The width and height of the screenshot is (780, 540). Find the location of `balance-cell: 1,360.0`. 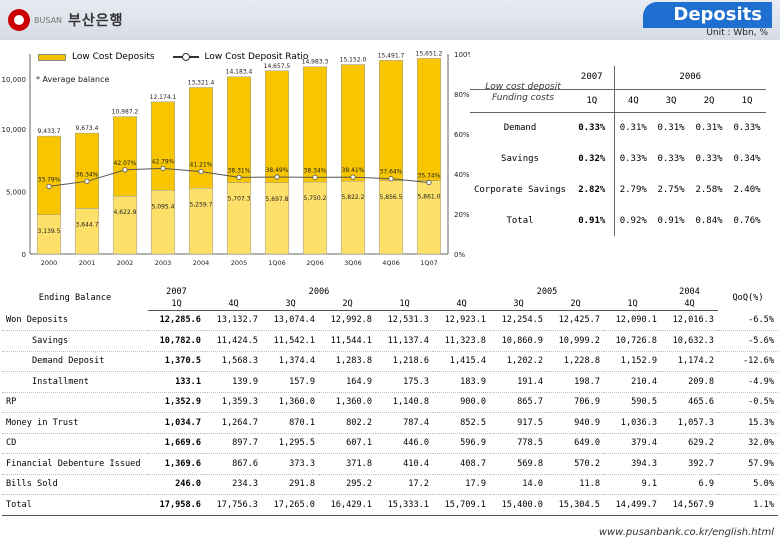

balance-cell: 1,360.0 is located at coordinates (347, 402).